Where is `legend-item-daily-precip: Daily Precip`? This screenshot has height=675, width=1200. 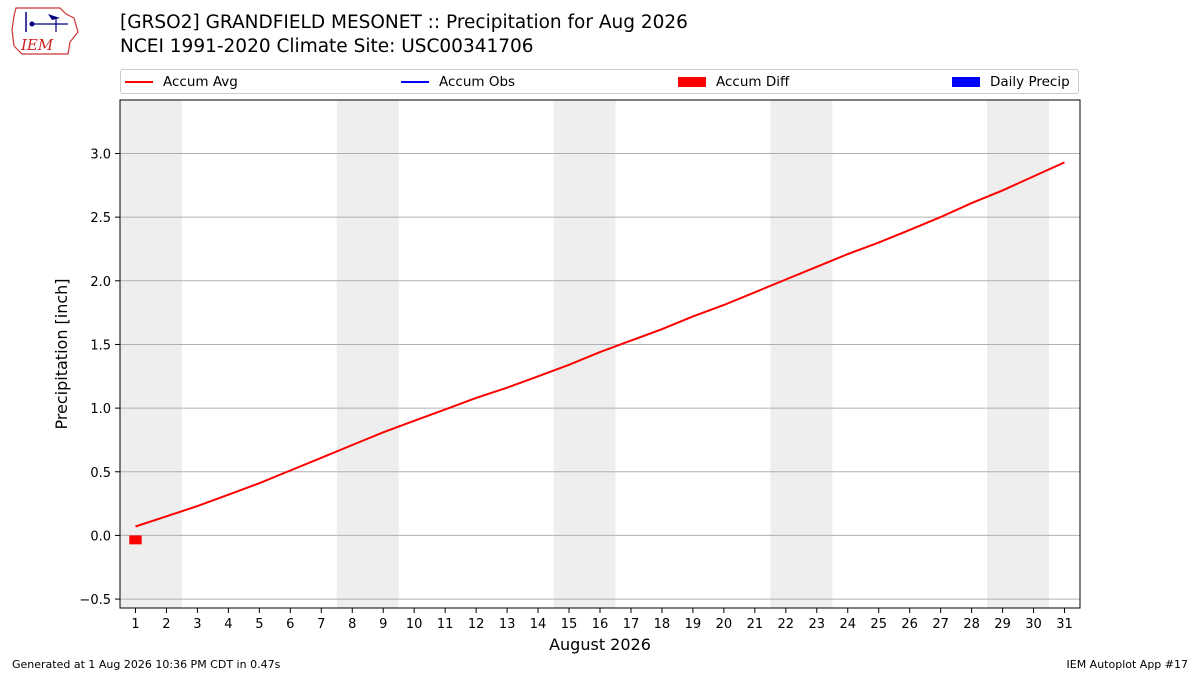 legend-item-daily-precip: Daily Precip is located at coordinates (1011, 81).